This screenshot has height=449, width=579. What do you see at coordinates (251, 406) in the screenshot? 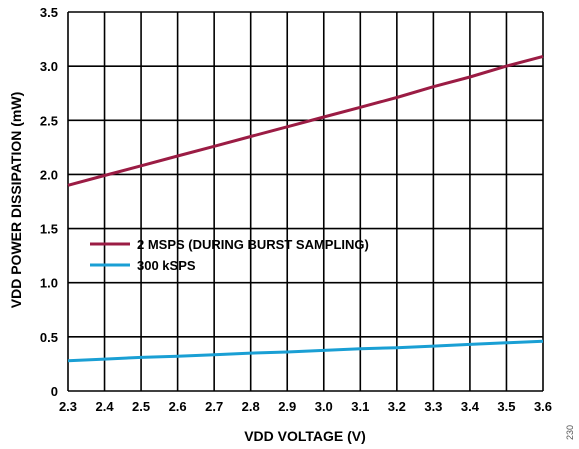
I see `x-tick-label: 2.8` at bounding box center [251, 406].